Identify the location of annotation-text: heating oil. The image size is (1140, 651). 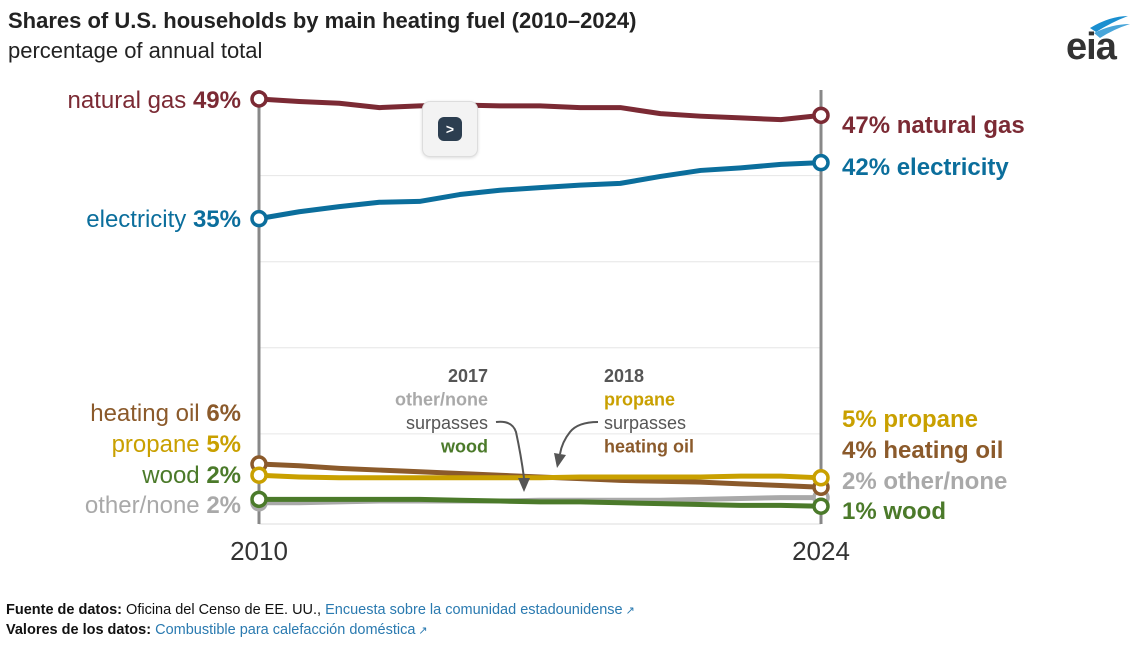
(649, 447).